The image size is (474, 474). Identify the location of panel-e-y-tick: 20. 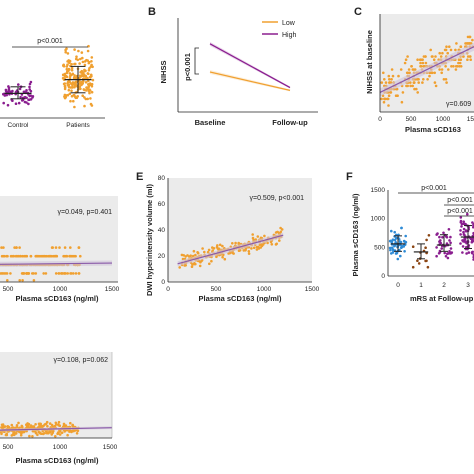
(162, 256).